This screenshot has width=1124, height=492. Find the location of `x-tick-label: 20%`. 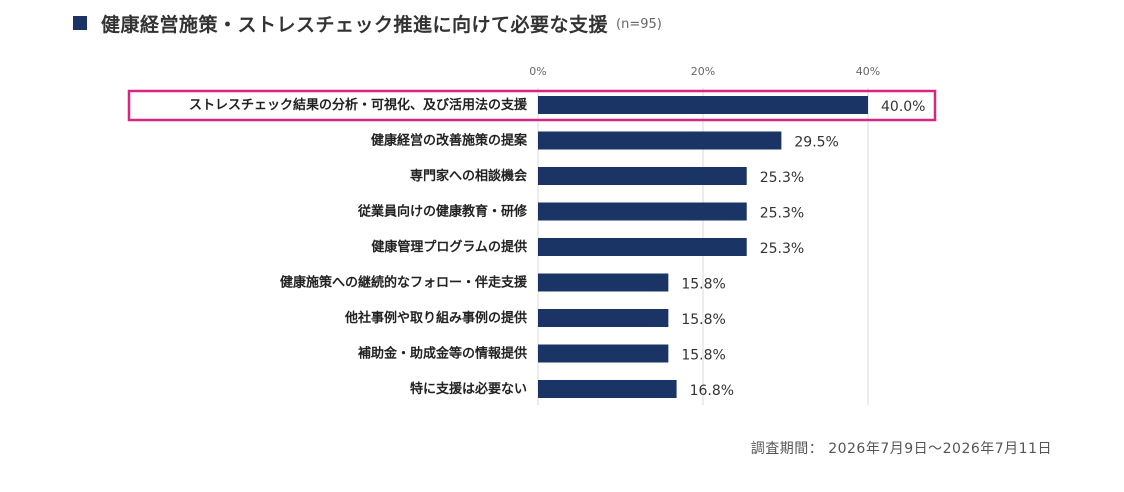

x-tick-label: 20% is located at coordinates (703, 71).